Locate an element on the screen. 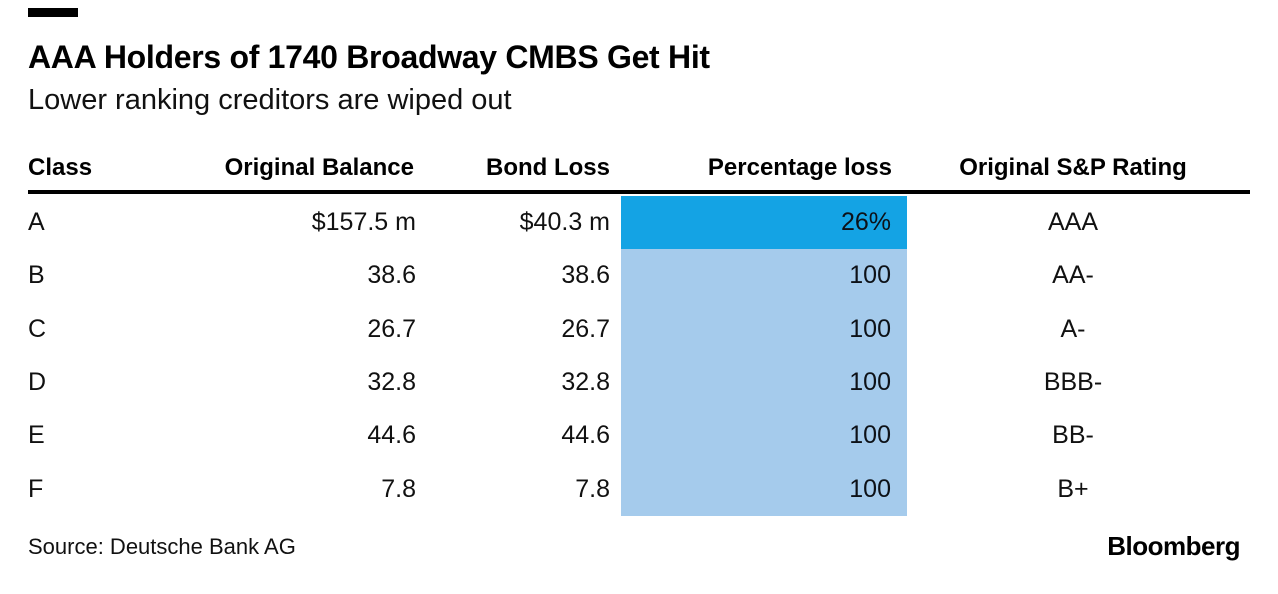 The height and width of the screenshot is (594, 1278). cell-bond-loss: 44.6 is located at coordinates (585, 435).